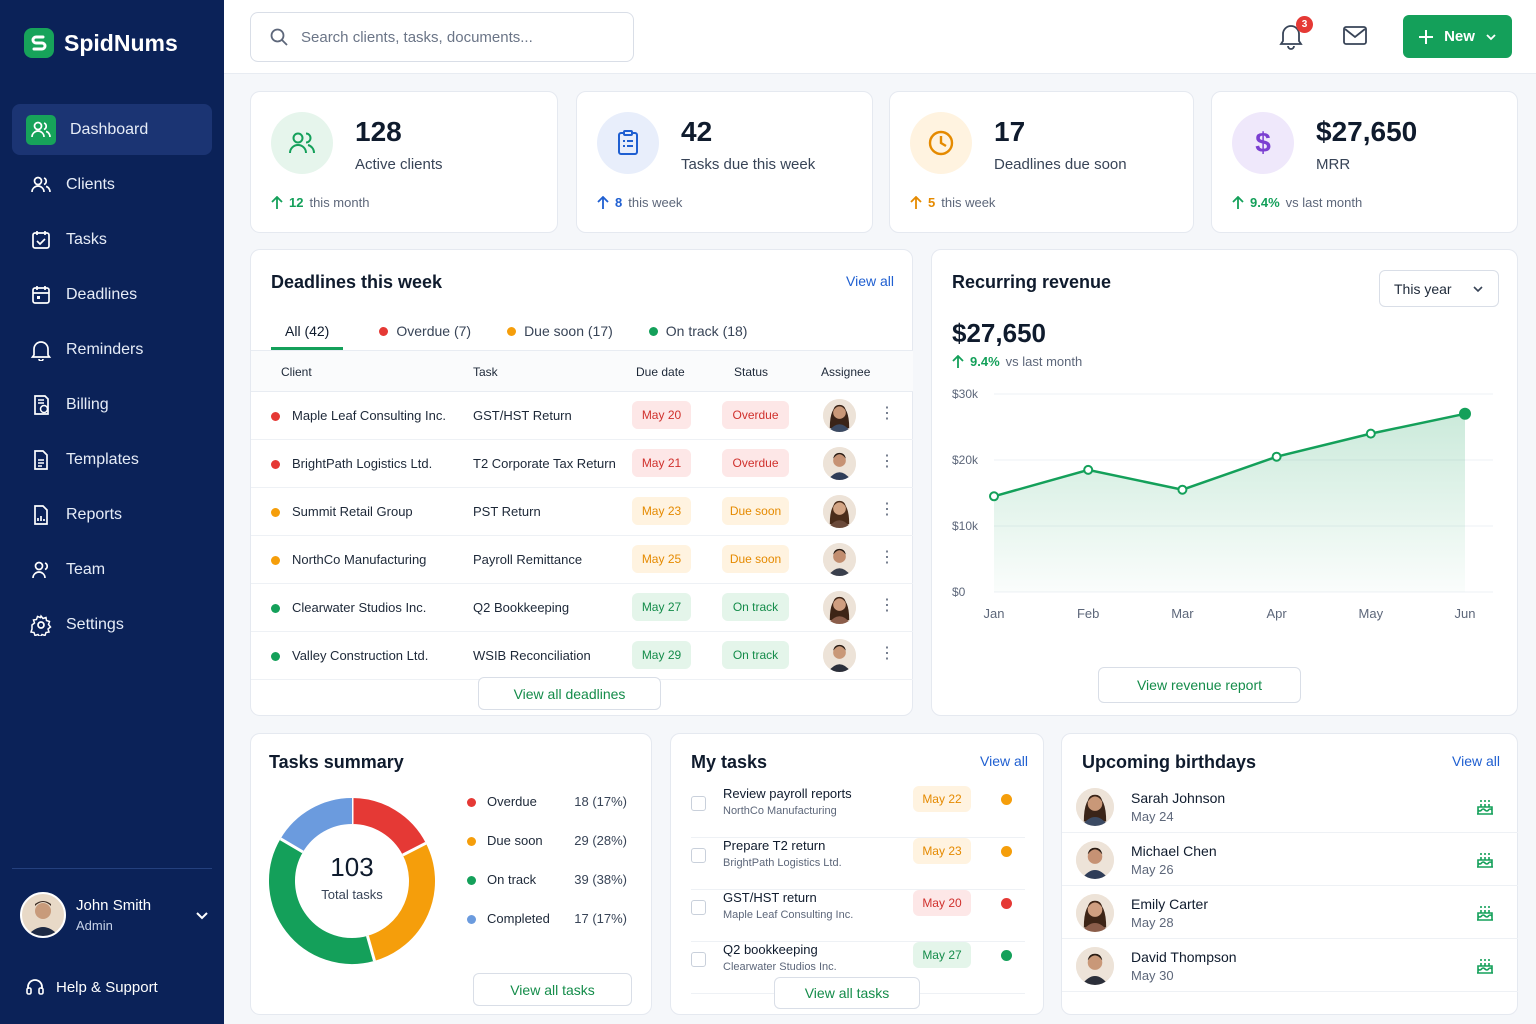  What do you see at coordinates (404, 162) in the screenshot?
I see `stat-card-active-clients: 128 Active clients 12 this month` at bounding box center [404, 162].